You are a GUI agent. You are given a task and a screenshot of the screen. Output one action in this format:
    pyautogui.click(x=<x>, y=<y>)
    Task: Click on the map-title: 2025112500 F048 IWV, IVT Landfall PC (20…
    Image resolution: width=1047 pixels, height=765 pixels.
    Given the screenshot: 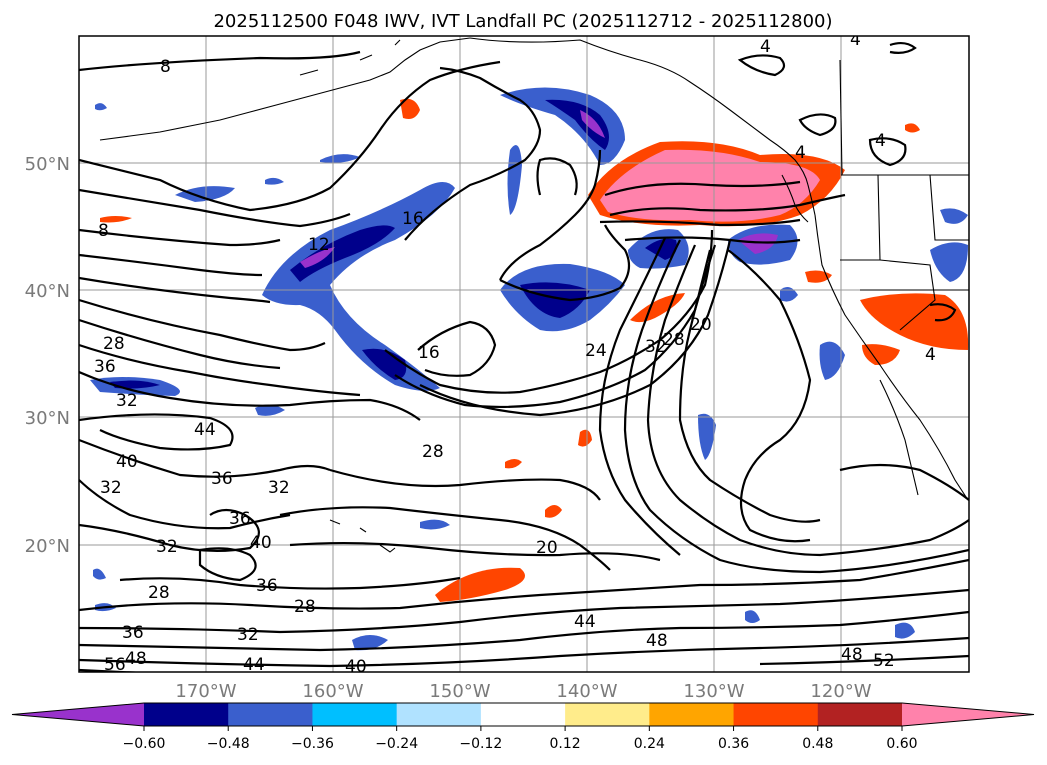 What is the action you would take?
    pyautogui.click(x=522, y=21)
    